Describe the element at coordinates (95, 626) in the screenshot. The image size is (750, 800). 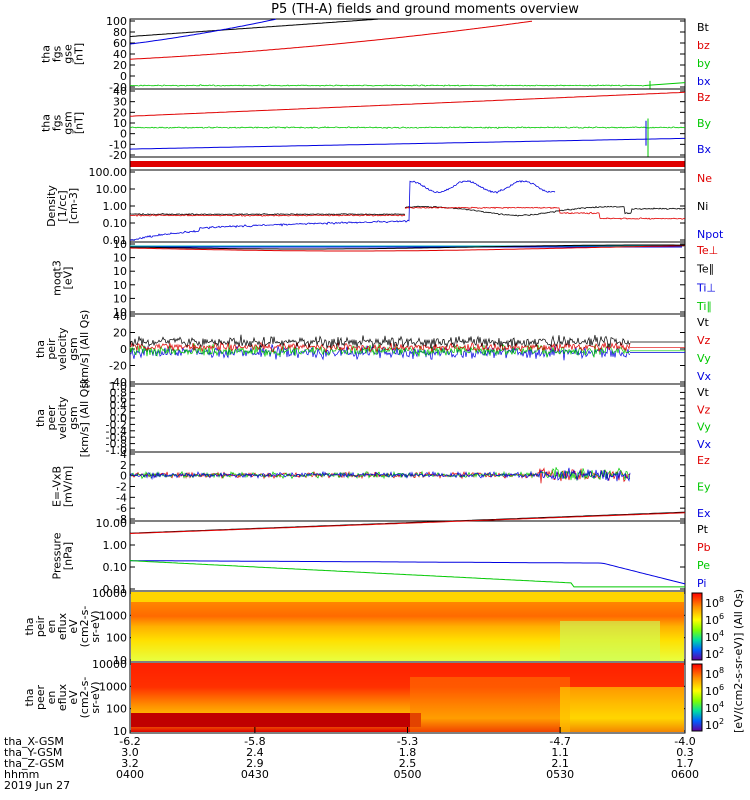
I see `y-axis-label: sr-eV)` at that location.